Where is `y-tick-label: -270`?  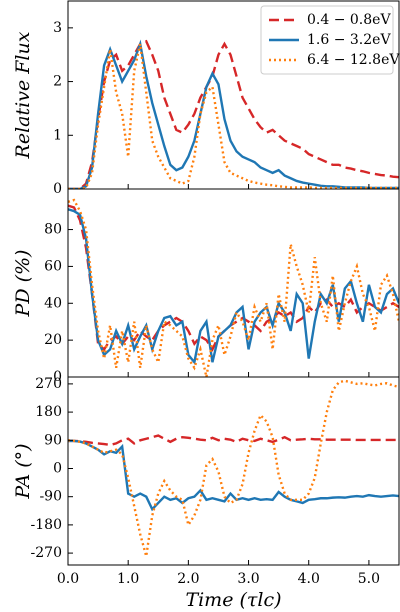 y-tick-label: -270 is located at coordinates (46, 553).